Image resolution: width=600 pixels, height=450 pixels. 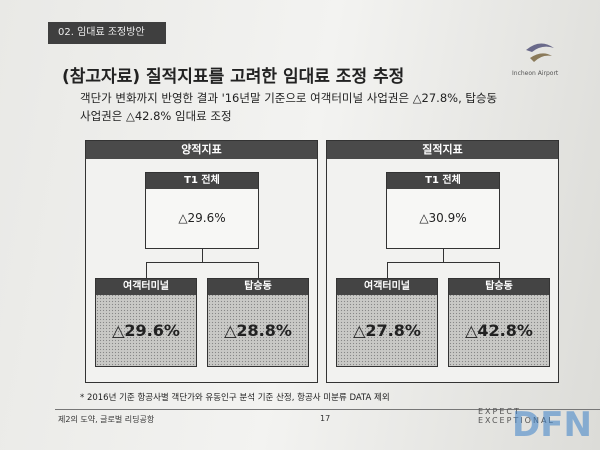 What do you see at coordinates (540, 52) in the screenshot?
I see `logo-icon` at bounding box center [540, 52].